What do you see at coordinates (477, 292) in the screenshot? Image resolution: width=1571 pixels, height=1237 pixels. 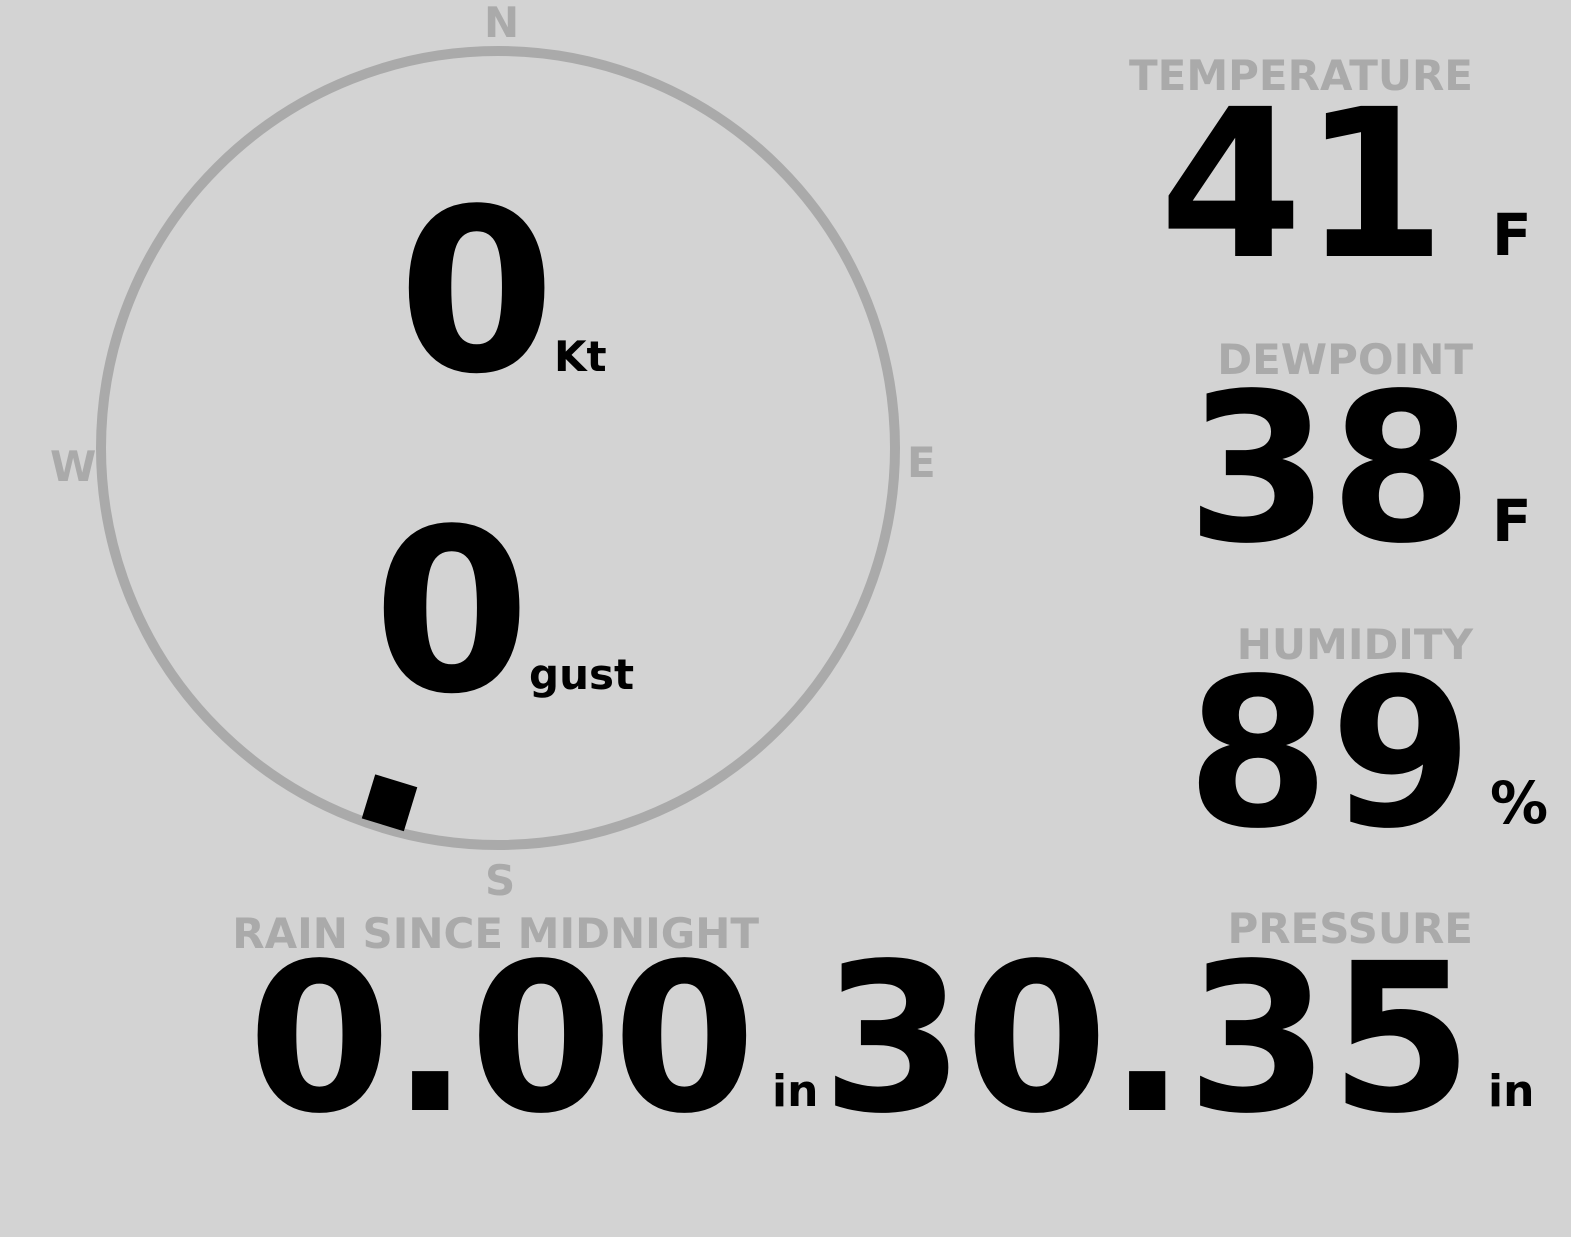 I see `wind-speed-value: 0` at bounding box center [477, 292].